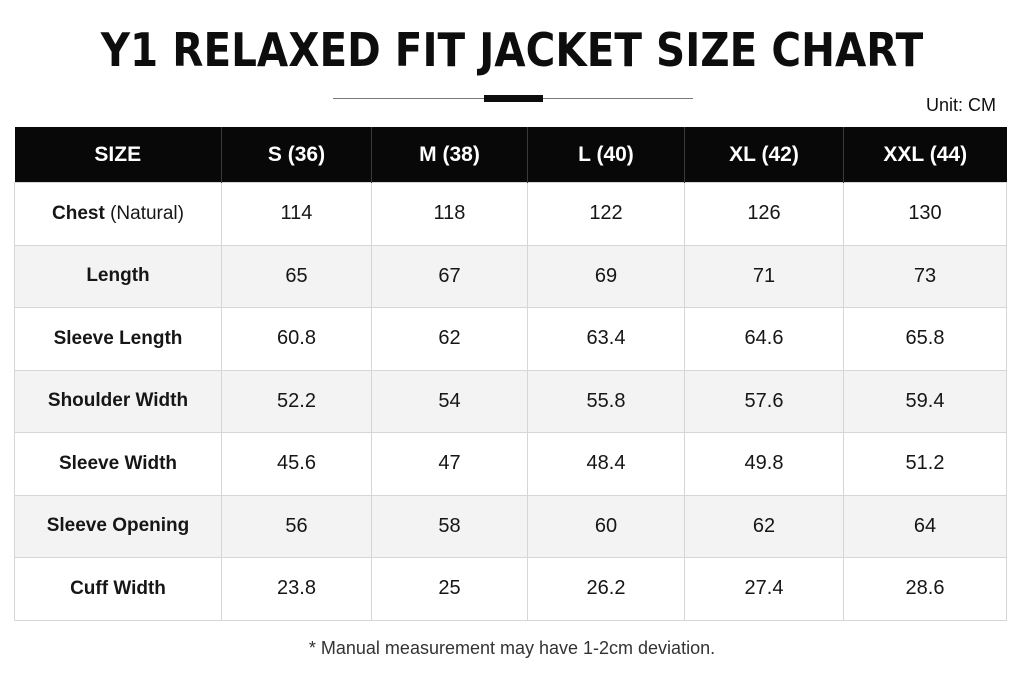 This screenshot has height=683, width=1024. What do you see at coordinates (764, 155) in the screenshot?
I see `header-cell-xl: XL (42)` at bounding box center [764, 155].